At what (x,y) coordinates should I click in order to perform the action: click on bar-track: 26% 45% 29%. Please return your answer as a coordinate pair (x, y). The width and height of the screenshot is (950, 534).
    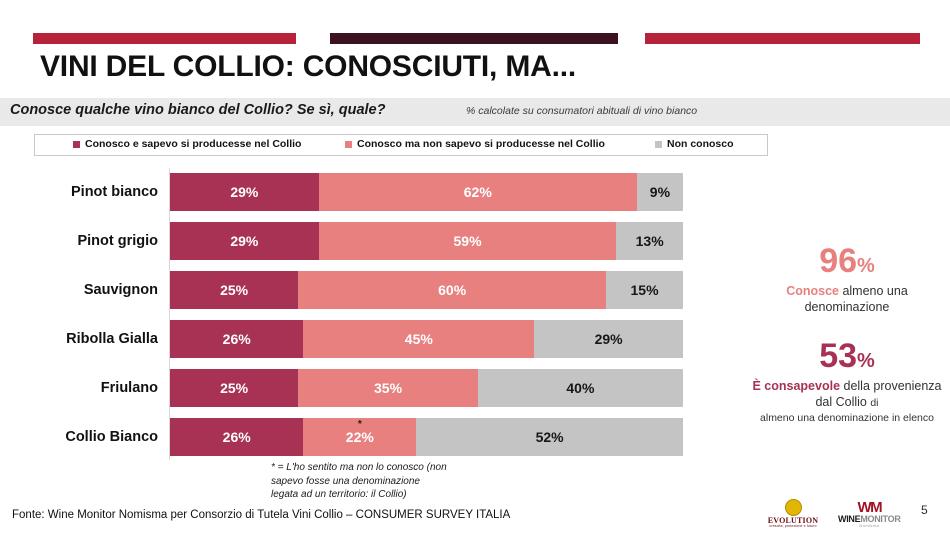
    Looking at the image, I should click on (426, 339).